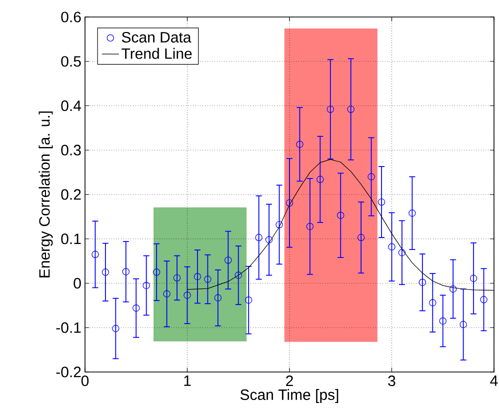 The width and height of the screenshot is (499, 418). Describe the element at coordinates (71, 150) in the screenshot. I see `y-tick-label: 0.3` at that location.